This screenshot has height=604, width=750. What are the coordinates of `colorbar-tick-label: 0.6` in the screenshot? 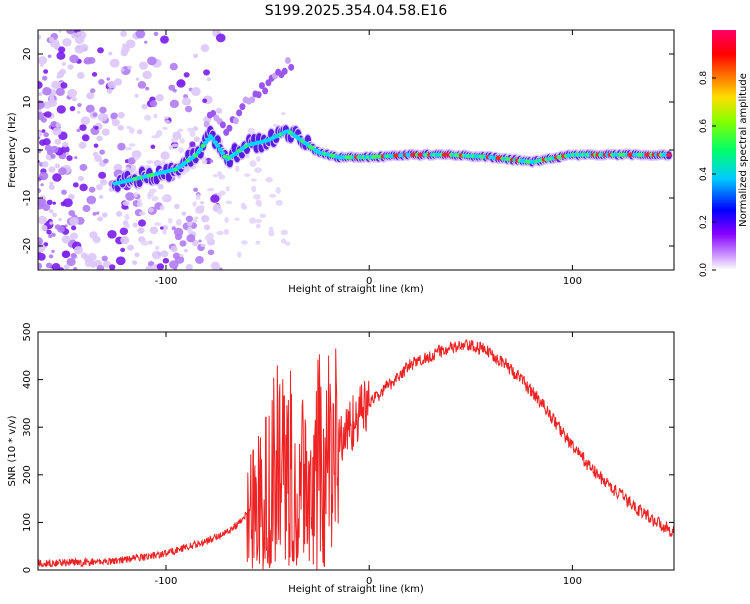 It's located at (704, 126).